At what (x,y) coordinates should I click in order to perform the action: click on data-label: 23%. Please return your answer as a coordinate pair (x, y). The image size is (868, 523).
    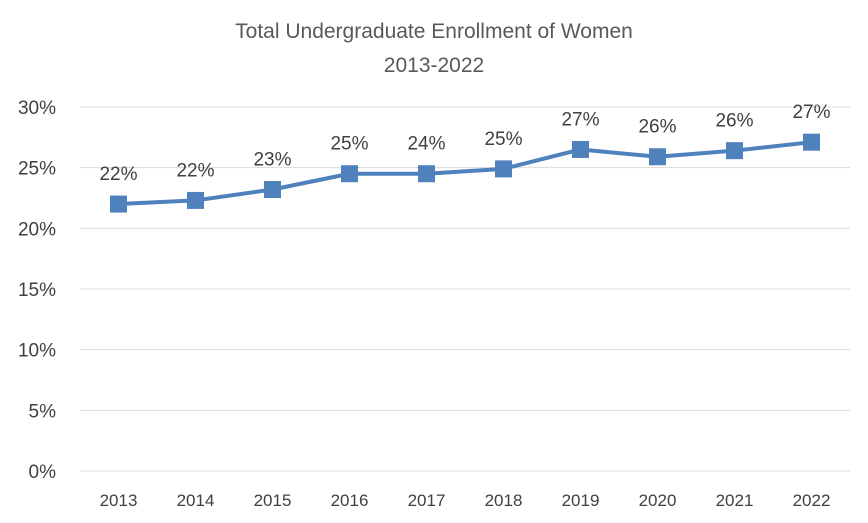
    Looking at the image, I should click on (272, 160).